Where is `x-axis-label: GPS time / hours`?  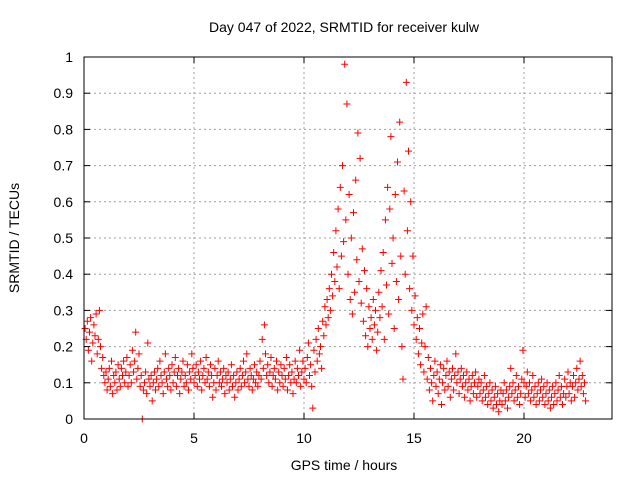
x-axis-label: GPS time / hours is located at coordinates (344, 465).